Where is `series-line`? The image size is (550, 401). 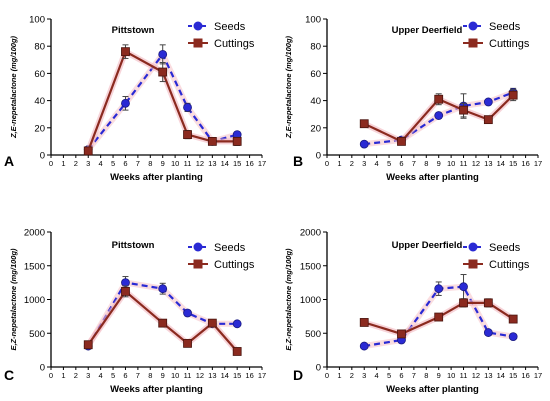 series-line is located at coordinates (162, 314).